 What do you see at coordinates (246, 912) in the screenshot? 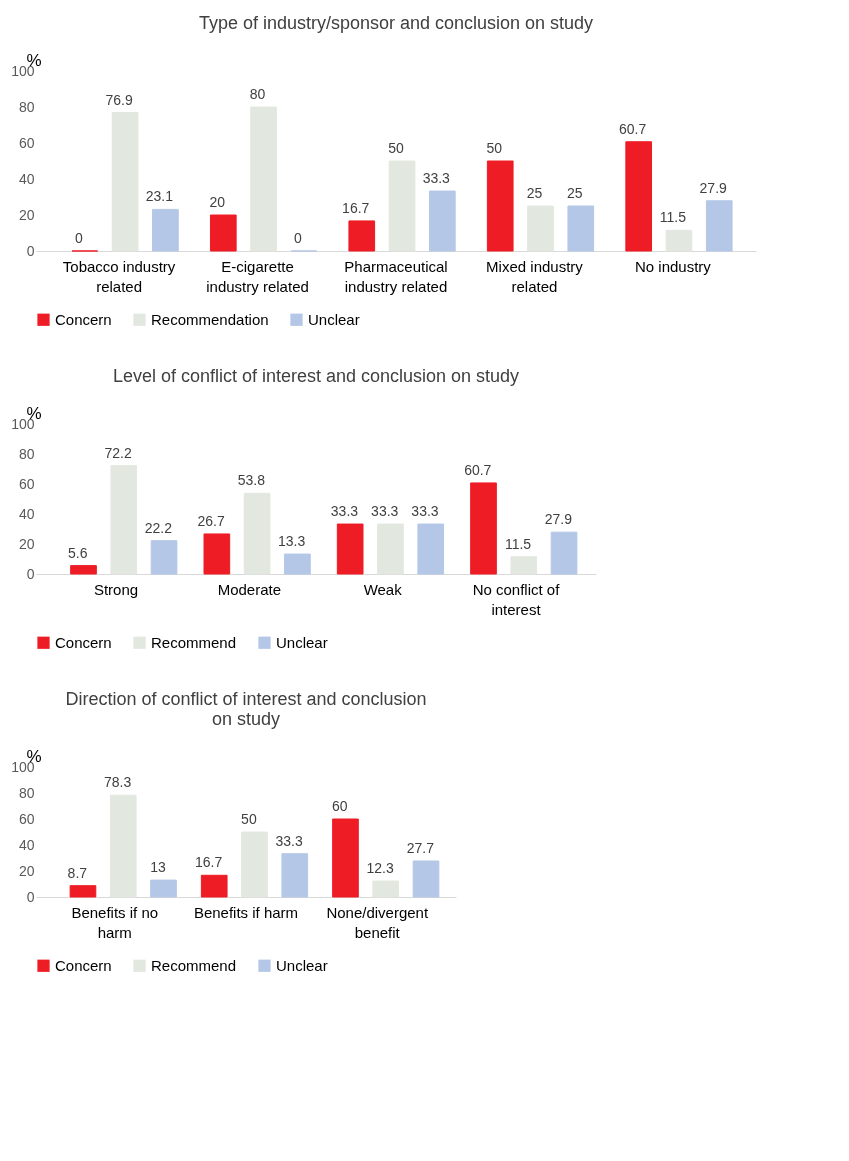
I see `x-tick-label: Benefits if harm` at bounding box center [246, 912].